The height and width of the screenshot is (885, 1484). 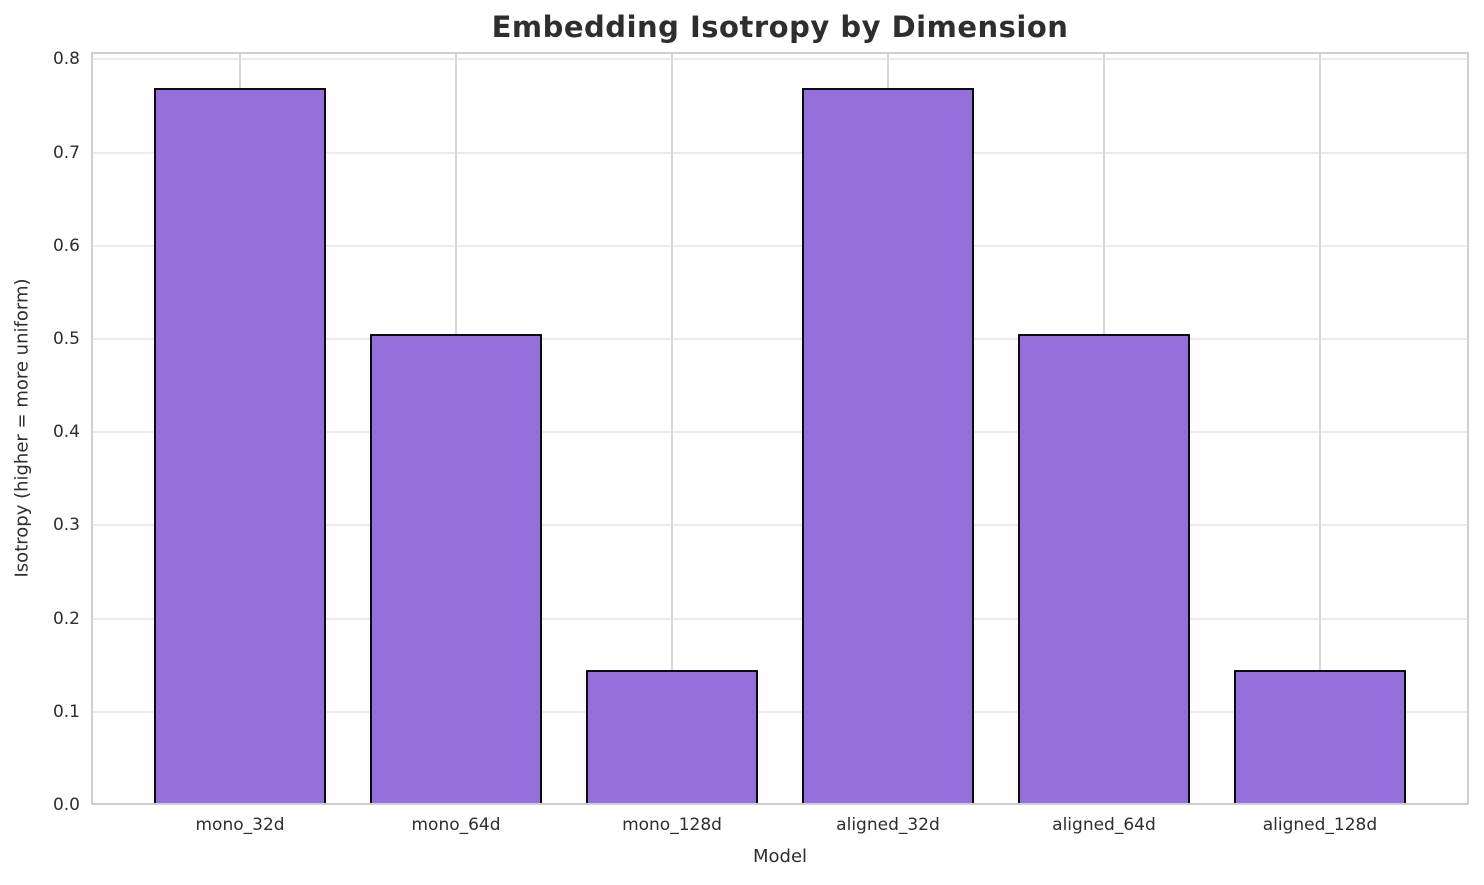 What do you see at coordinates (1104, 569) in the screenshot?
I see `bar-aligned_64d` at bounding box center [1104, 569].